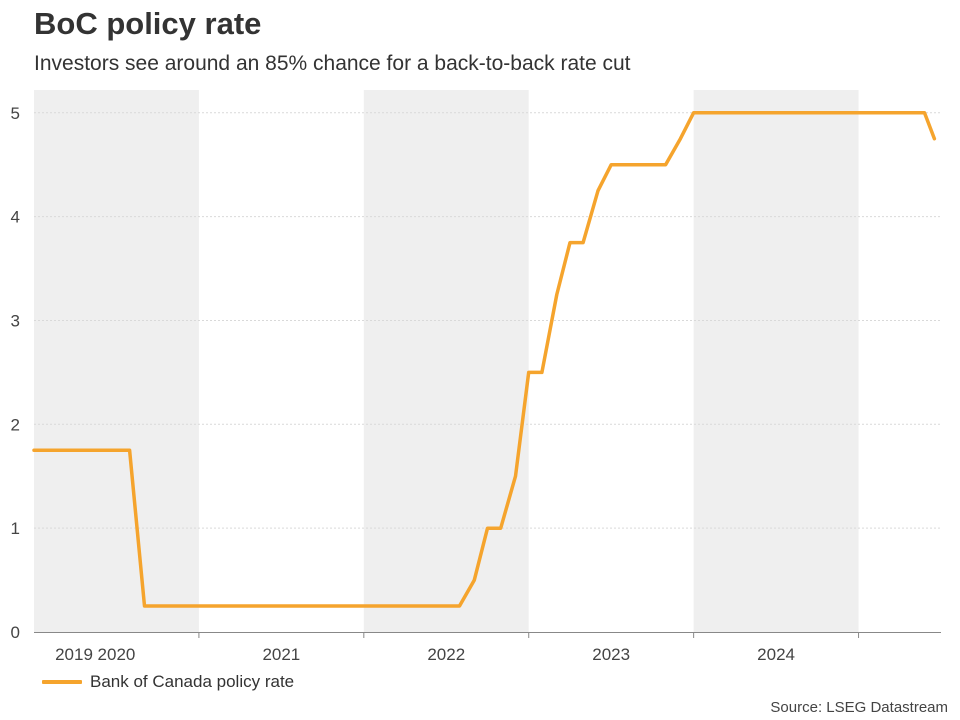 This screenshot has width=960, height=720. I want to click on y-axis-ticks: 0 1 2 3 4 5, so click(15, 373).